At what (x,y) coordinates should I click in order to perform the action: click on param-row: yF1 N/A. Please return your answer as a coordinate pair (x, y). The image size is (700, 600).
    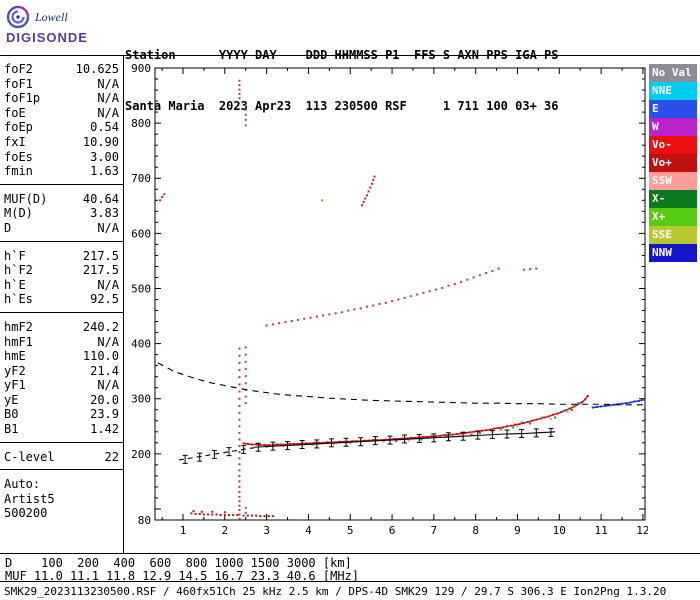
    Looking at the image, I should click on (61, 385).